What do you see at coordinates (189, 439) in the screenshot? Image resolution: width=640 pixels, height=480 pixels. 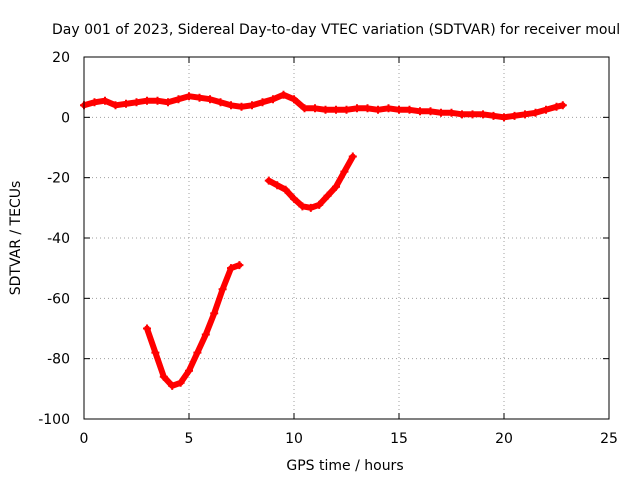 I see `x-tick-label: 5` at bounding box center [189, 439].